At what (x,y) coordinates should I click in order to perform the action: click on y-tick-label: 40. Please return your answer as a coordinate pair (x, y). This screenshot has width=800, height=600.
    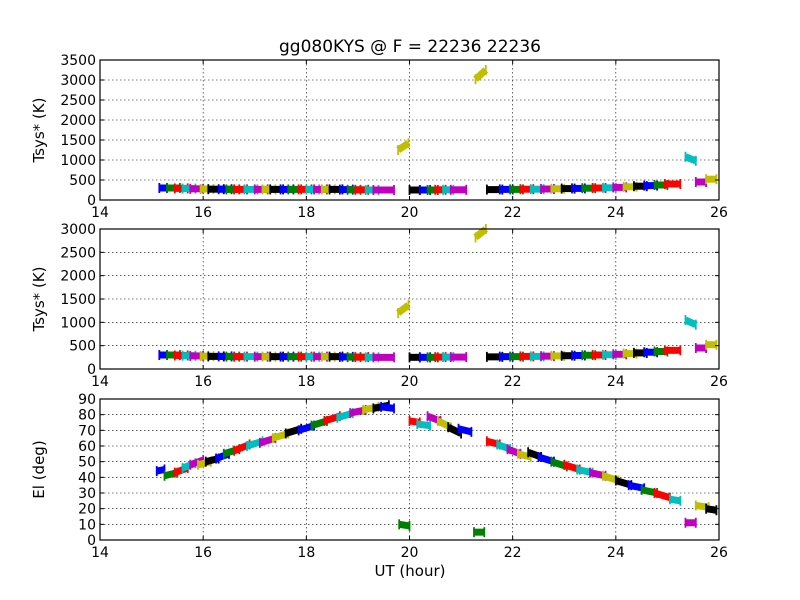
    Looking at the image, I should click on (87, 478).